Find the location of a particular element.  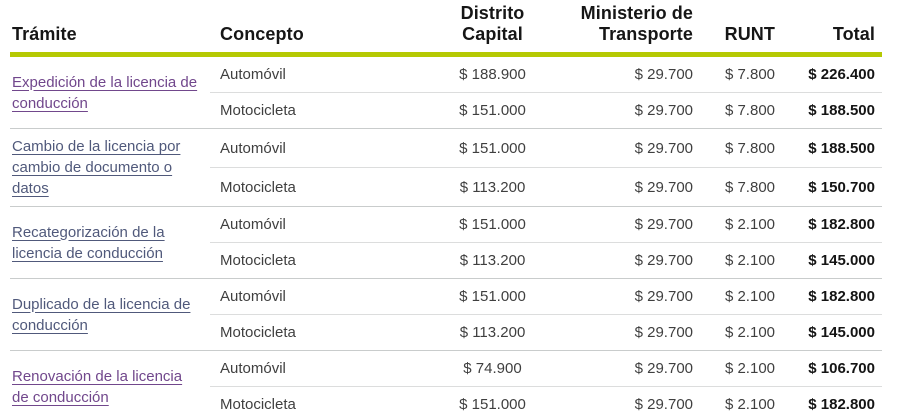

total-cell: $ 226.400 is located at coordinates (841, 74).